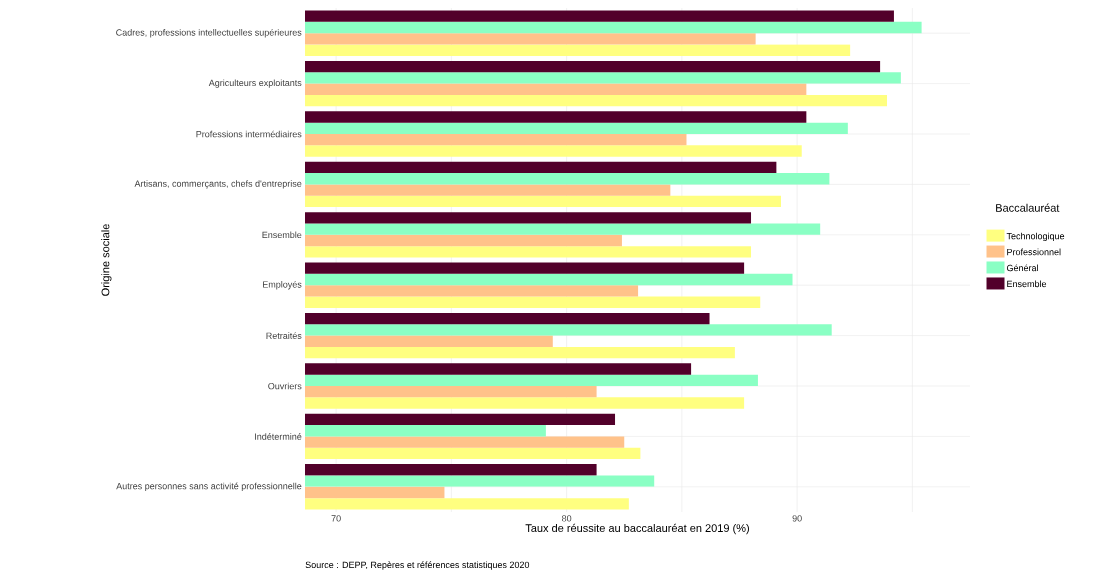  I want to click on legend-label: Général, so click(1022, 268).